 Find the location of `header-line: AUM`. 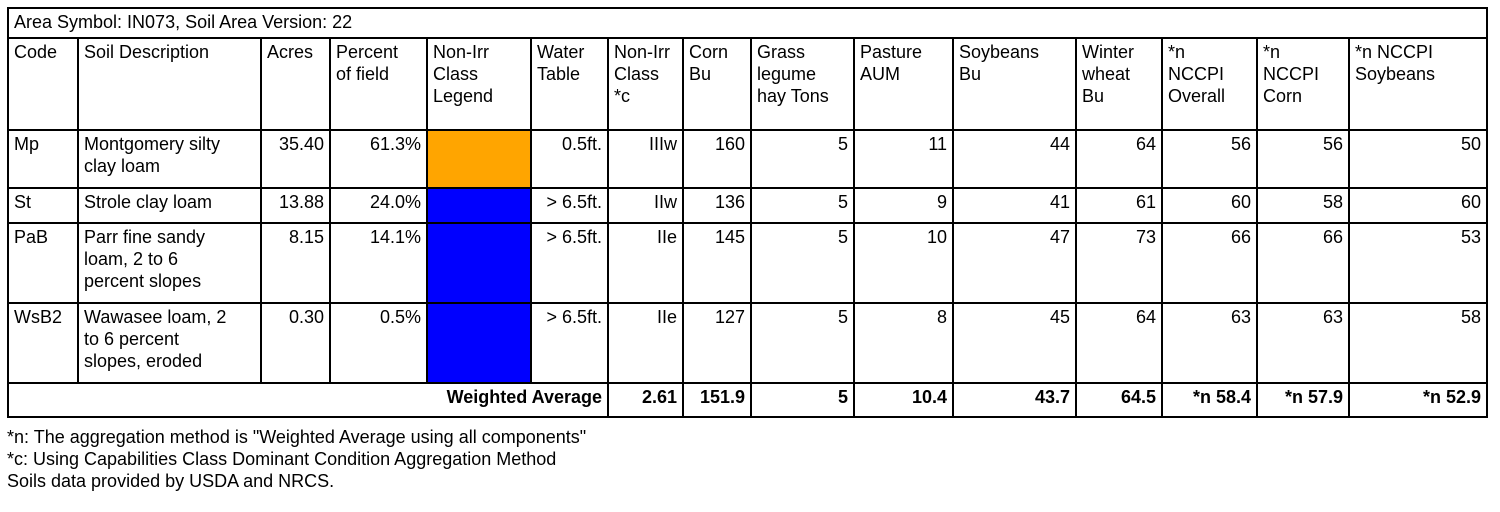

header-line: AUM is located at coordinates (880, 74).